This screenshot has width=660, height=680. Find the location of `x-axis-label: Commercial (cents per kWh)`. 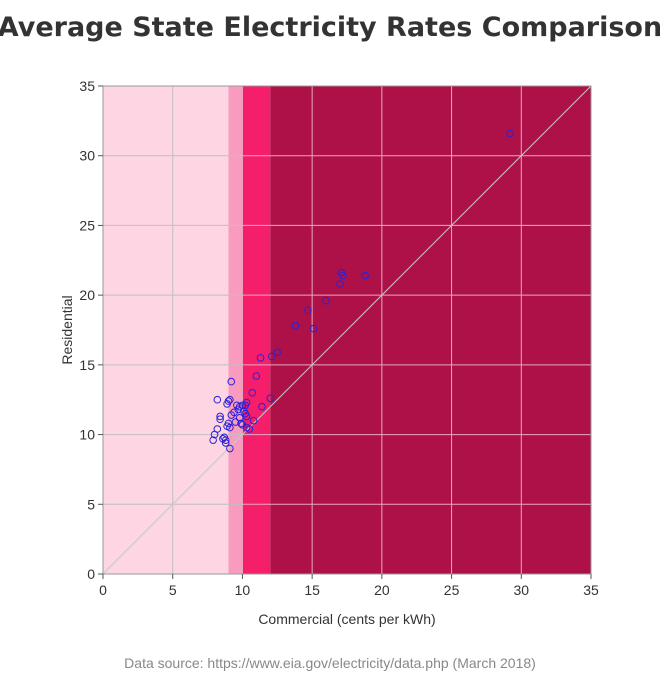

x-axis-label: Commercial (cents per kWh) is located at coordinates (346, 619).